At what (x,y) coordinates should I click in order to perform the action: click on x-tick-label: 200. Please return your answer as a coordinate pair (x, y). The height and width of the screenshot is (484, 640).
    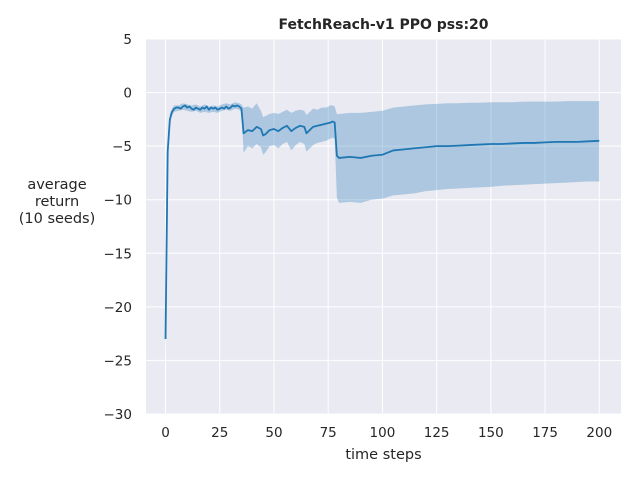
    Looking at the image, I should click on (599, 433).